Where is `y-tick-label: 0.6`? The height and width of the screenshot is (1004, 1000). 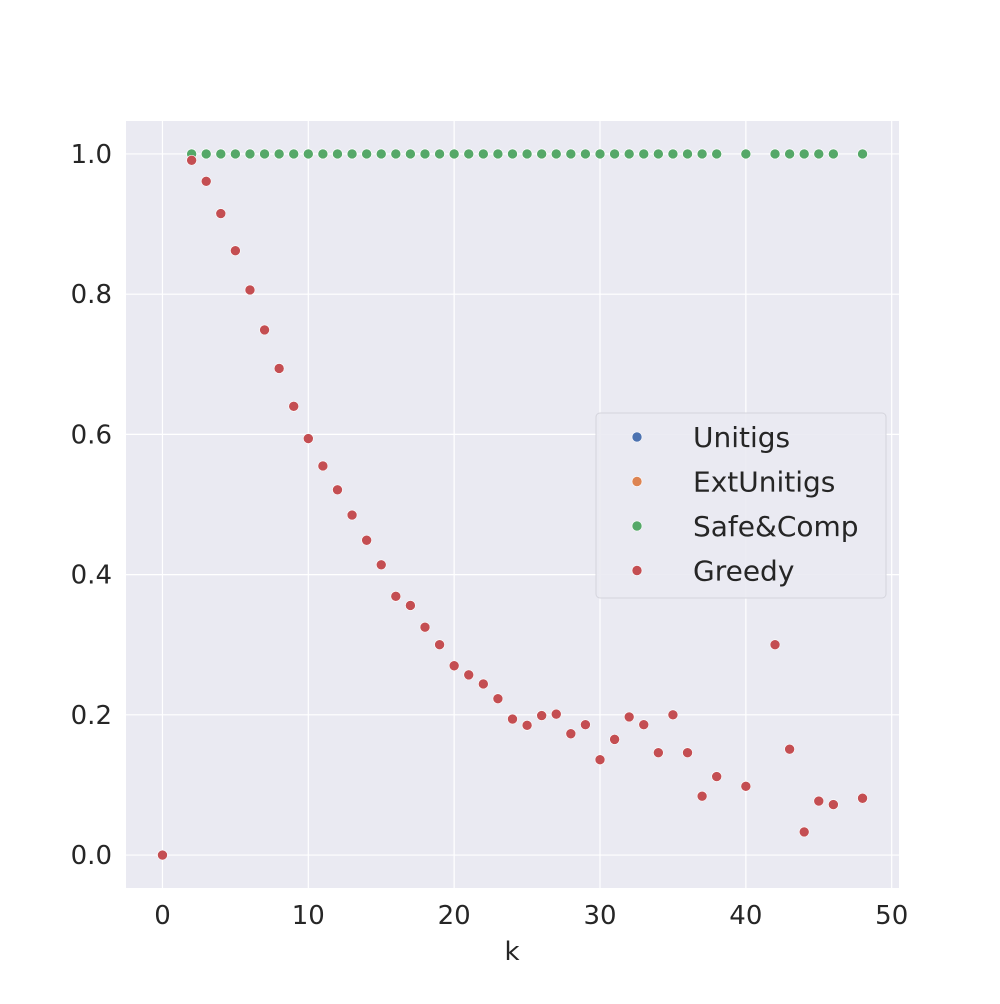 y-tick-label: 0.6 is located at coordinates (91, 435).